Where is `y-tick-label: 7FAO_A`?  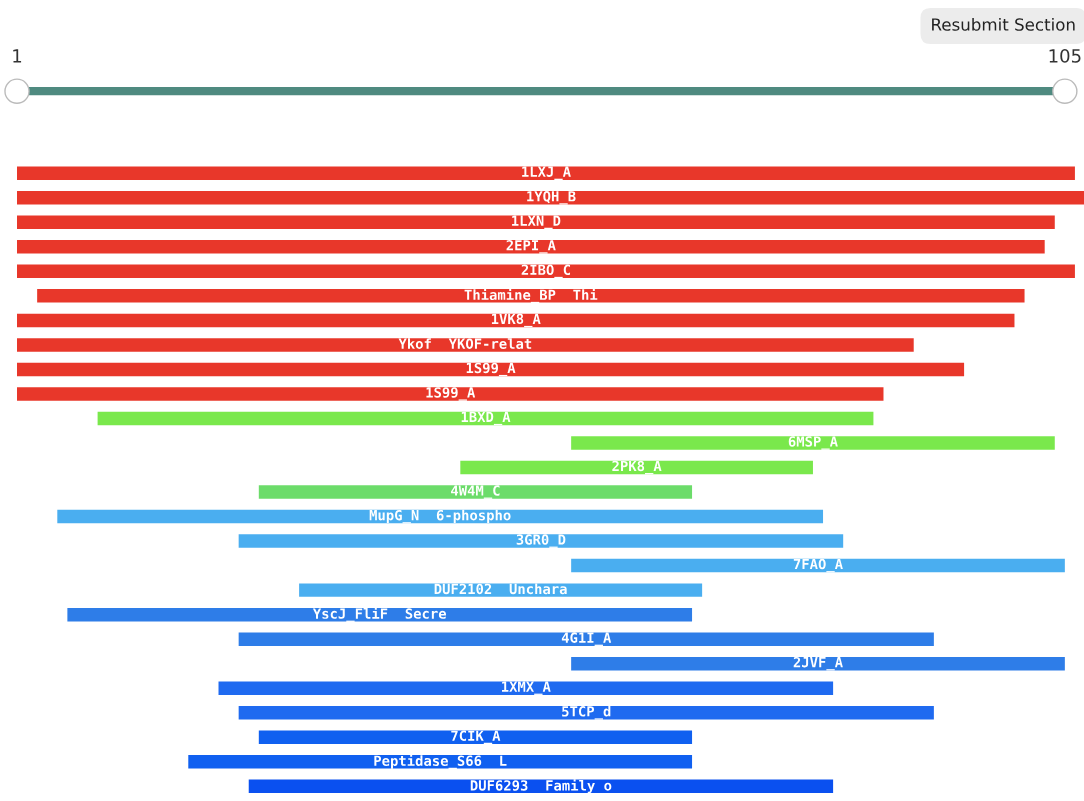
y-tick-label: 7FAO_A is located at coordinates (818, 565).